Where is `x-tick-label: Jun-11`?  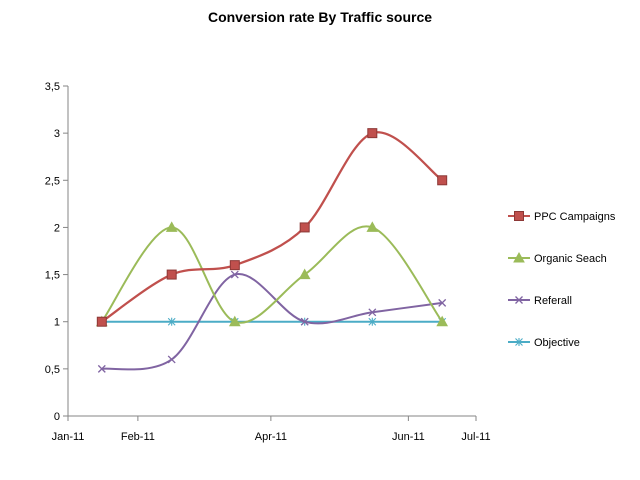 x-tick-label: Jun-11 is located at coordinates (408, 437).